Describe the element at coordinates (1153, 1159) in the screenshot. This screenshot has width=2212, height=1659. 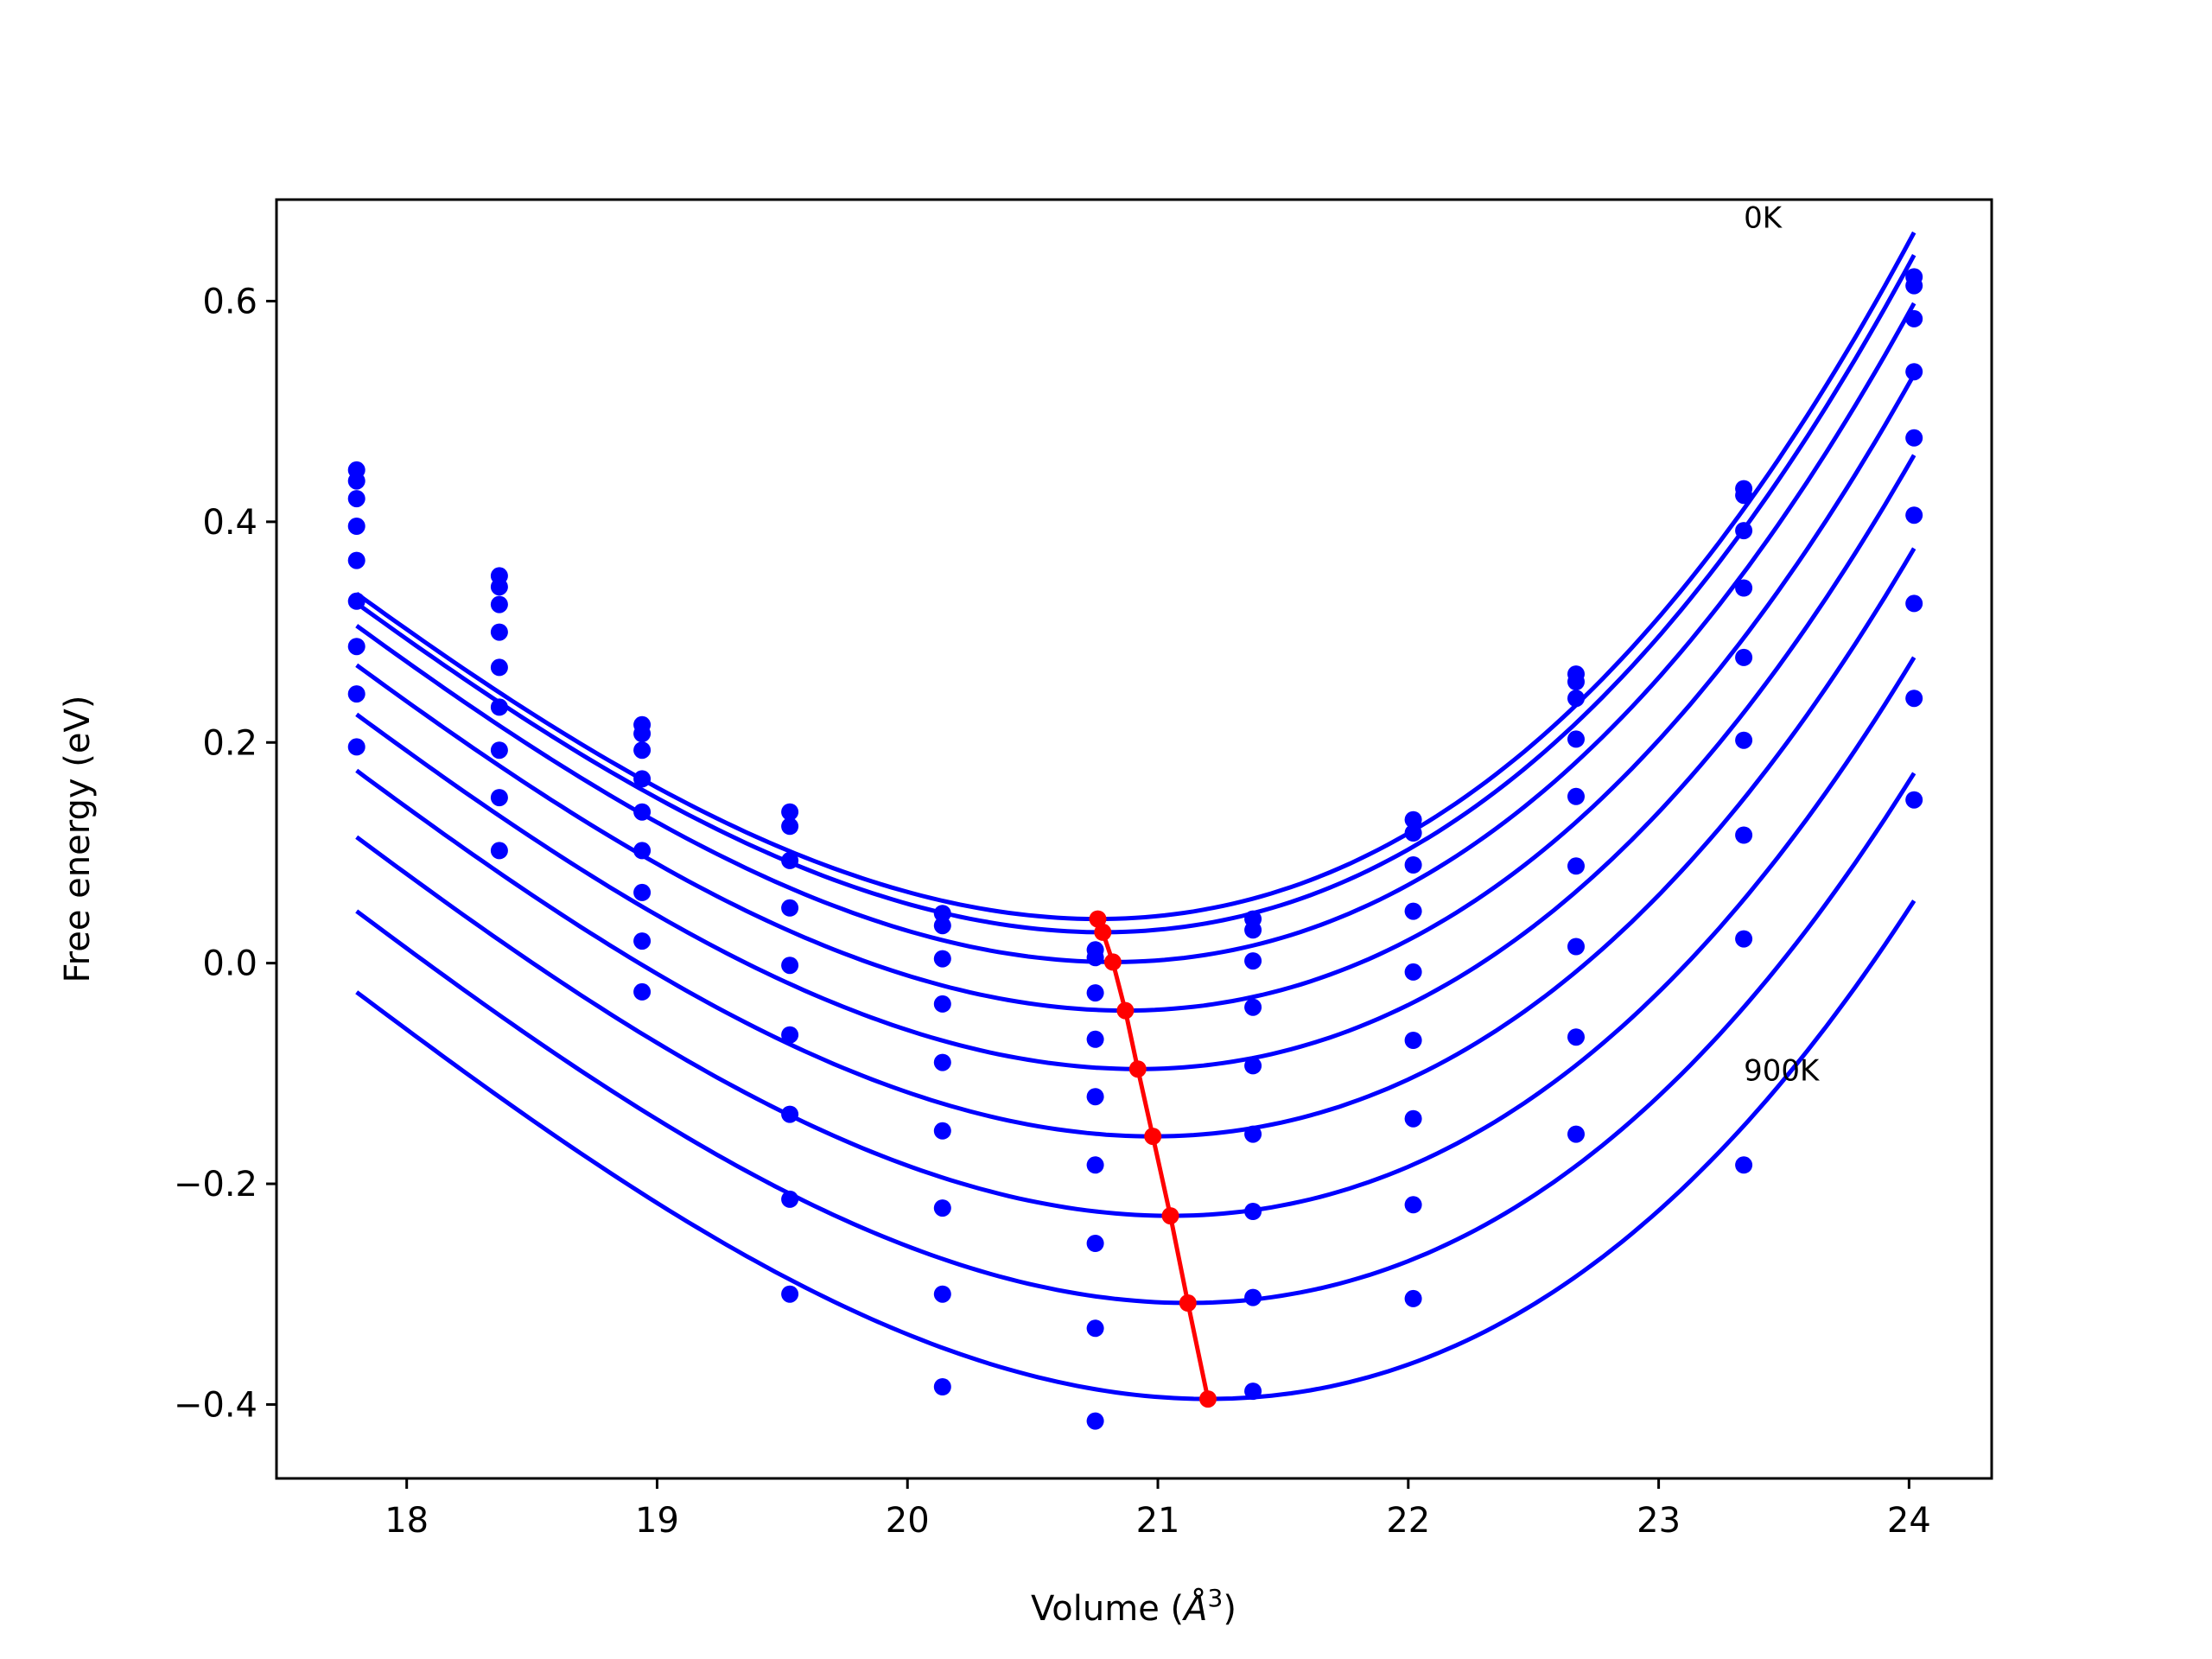
I see `equilibrium-line` at that location.